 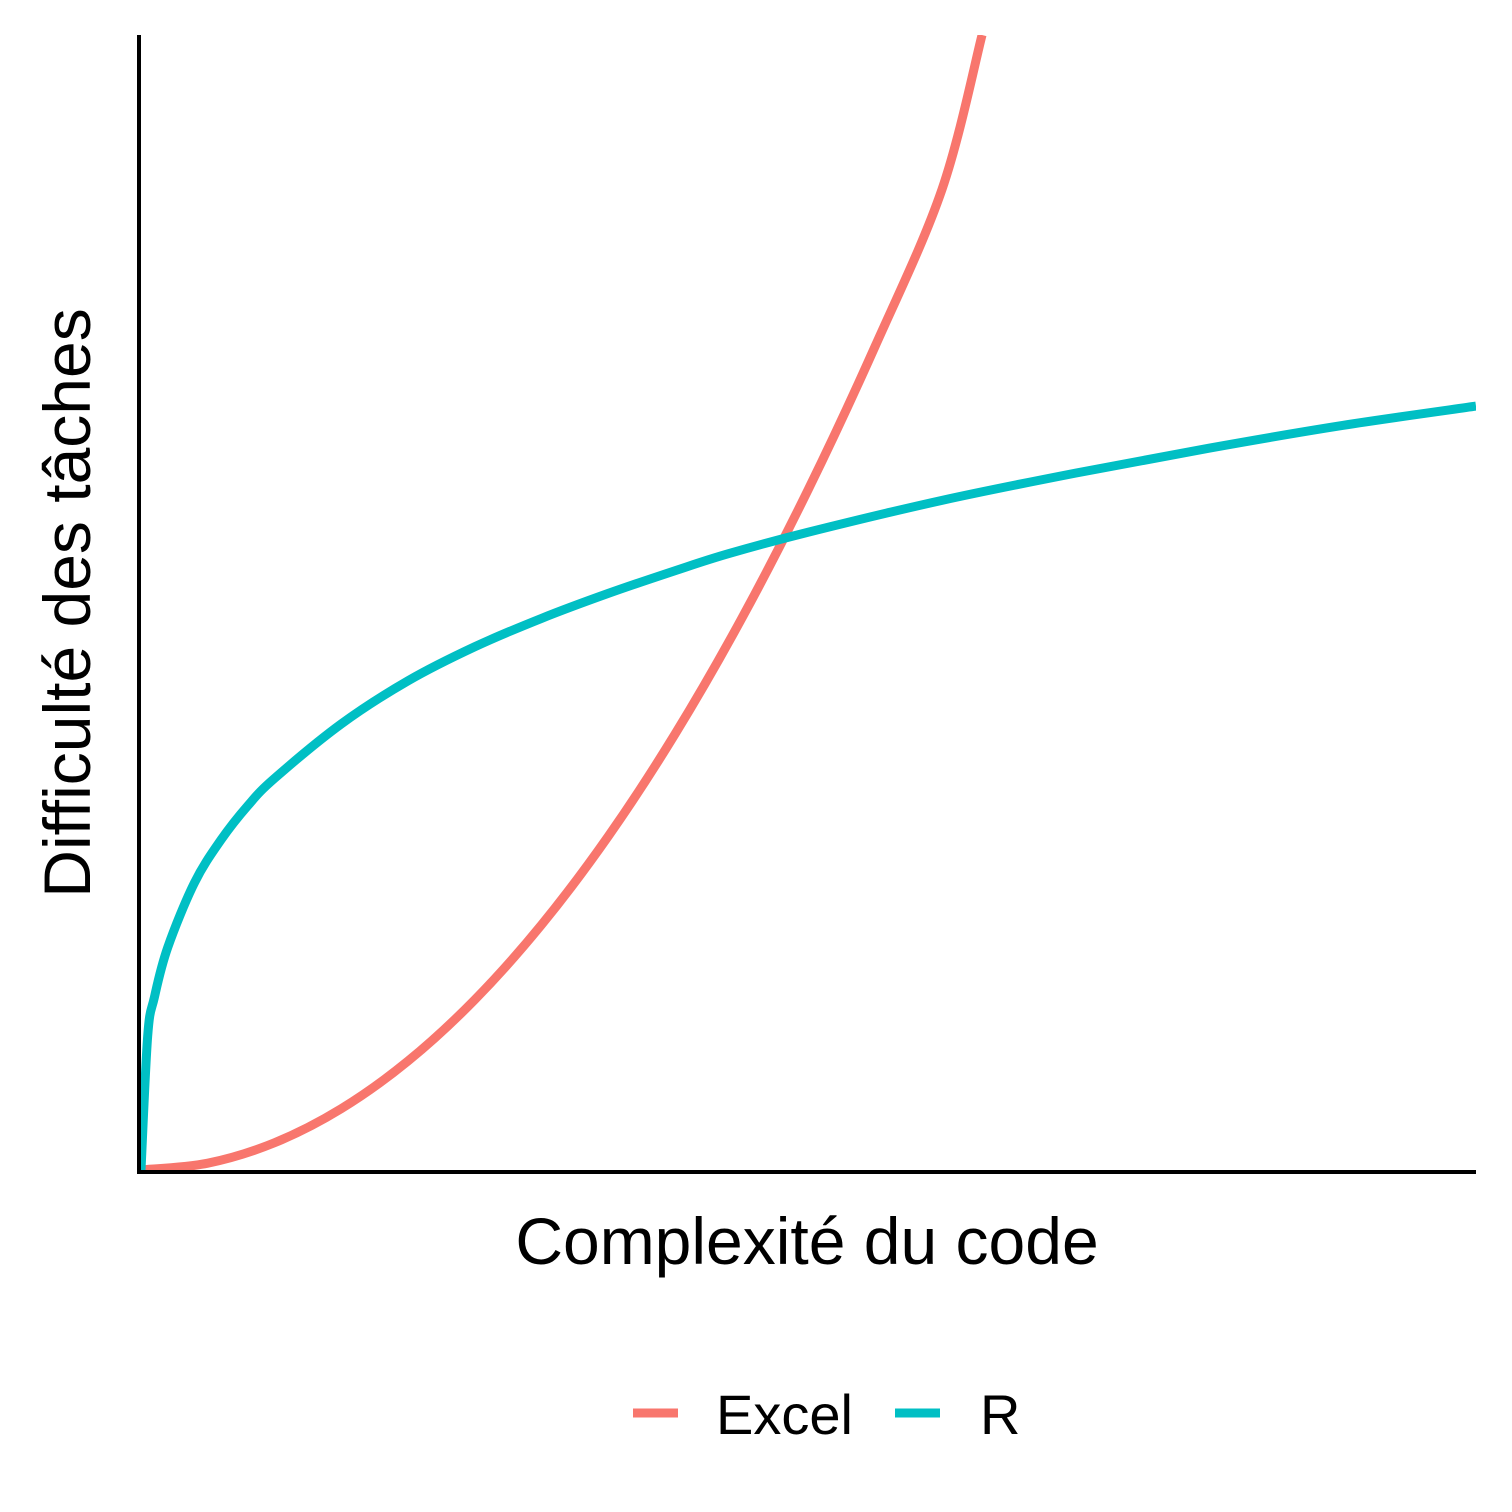 What do you see at coordinates (1000, 1414) in the screenshot?
I see `legend-label-r: R` at bounding box center [1000, 1414].